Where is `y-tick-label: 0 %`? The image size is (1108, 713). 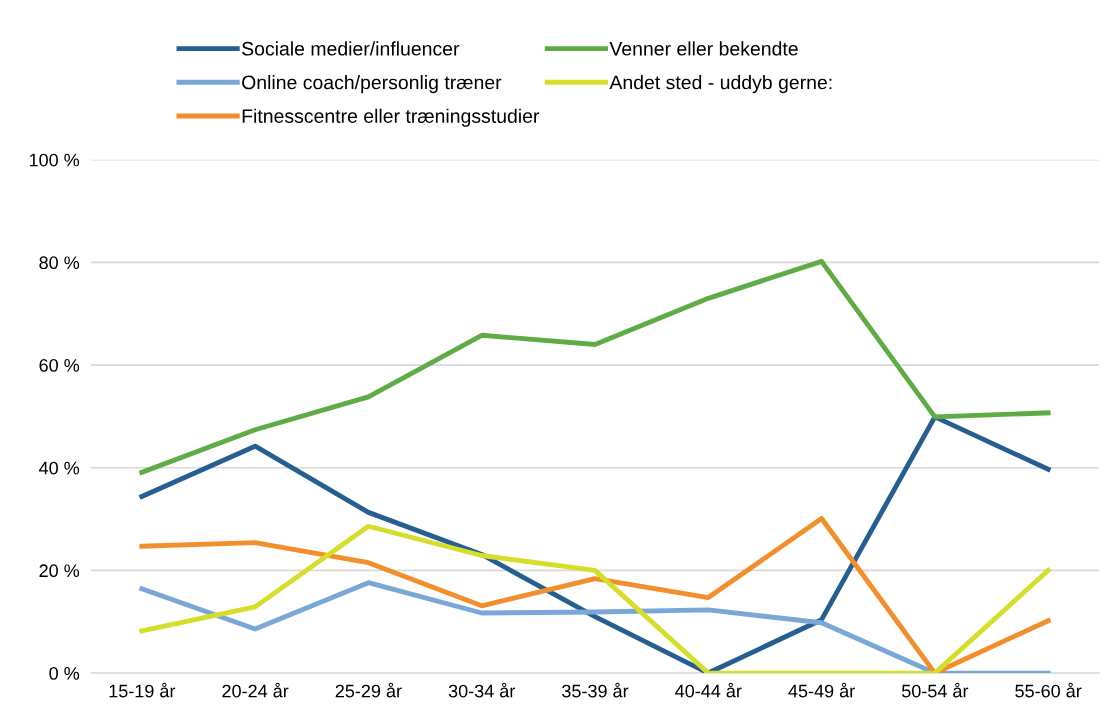
y-tick-label: 0 % is located at coordinates (64, 673).